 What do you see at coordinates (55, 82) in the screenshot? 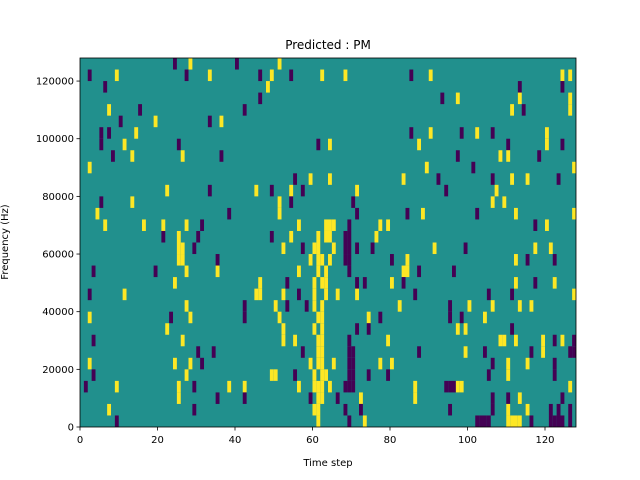
I see `y-tick-label: 120000` at bounding box center [55, 82].